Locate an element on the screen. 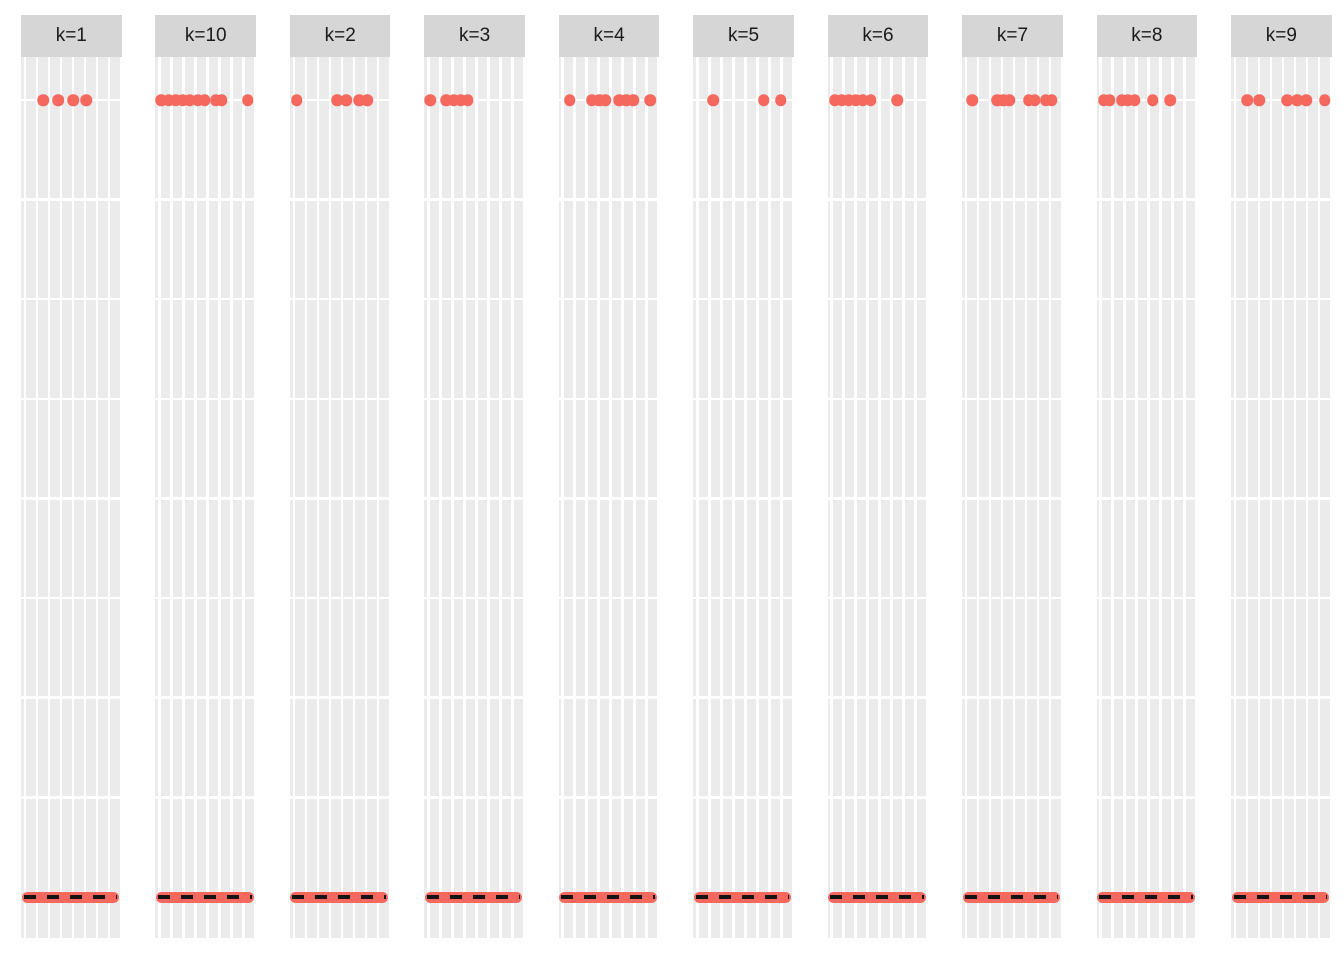 The width and height of the screenshot is (1344, 960). facet-panel: k=3 is located at coordinates (474, 476).